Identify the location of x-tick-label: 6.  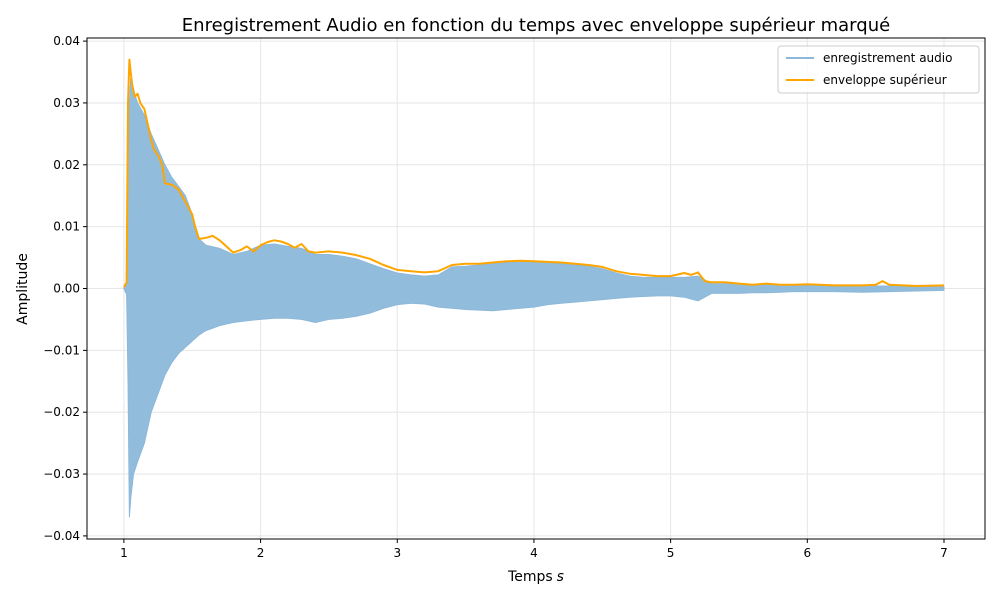
(807, 553).